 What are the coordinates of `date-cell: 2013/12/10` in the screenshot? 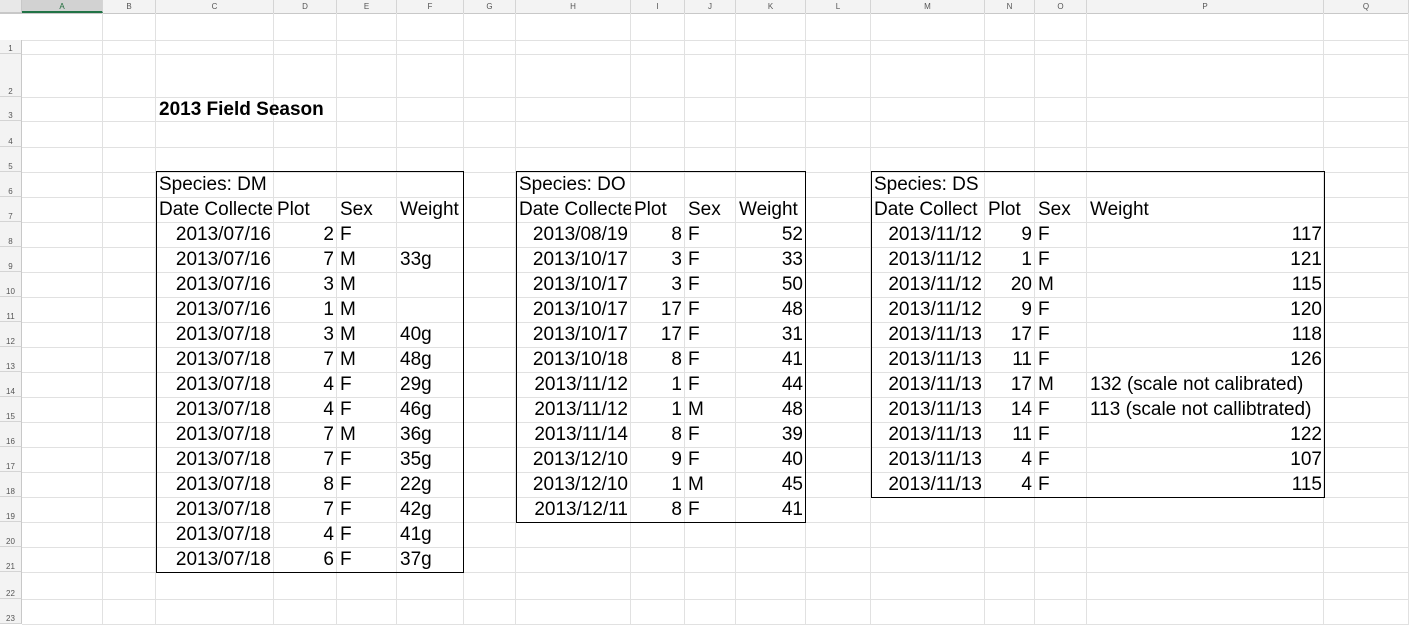 It's located at (580, 484).